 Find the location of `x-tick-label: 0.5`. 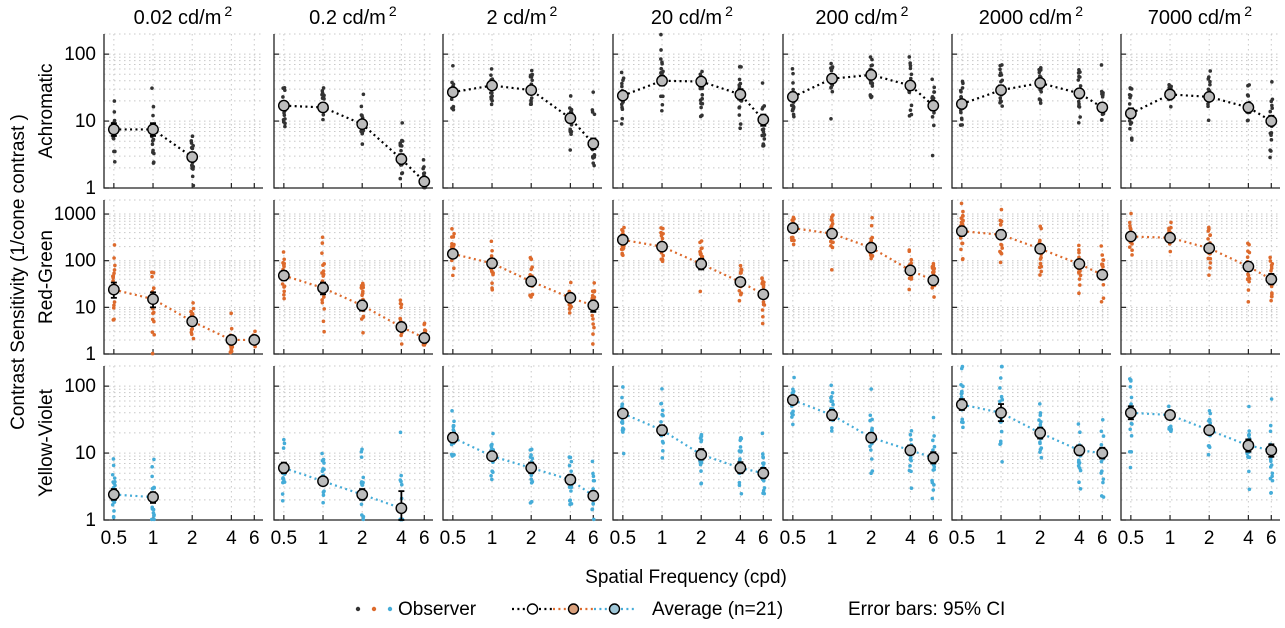

x-tick-label: 0.5 is located at coordinates (114, 538).